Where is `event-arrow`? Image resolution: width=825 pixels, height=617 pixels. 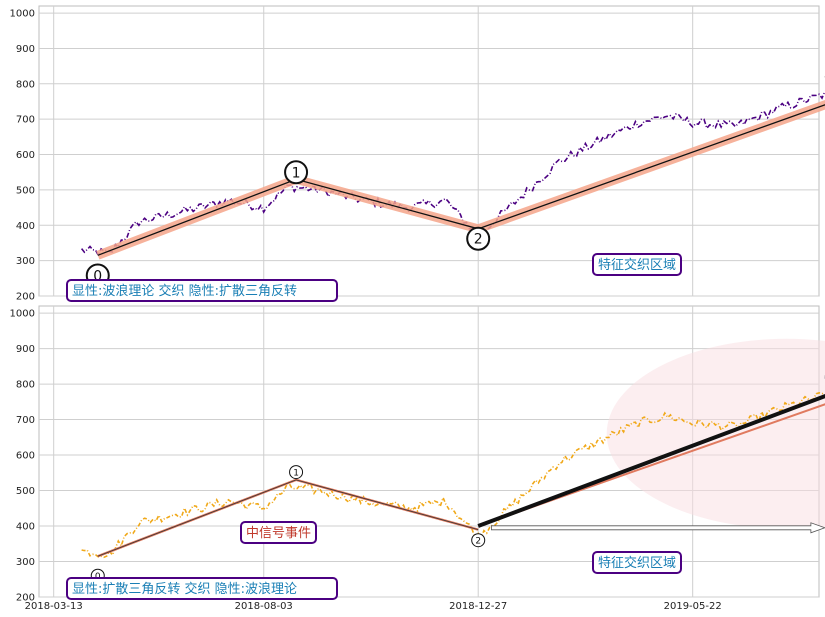
event-arrow is located at coordinates (658, 528).